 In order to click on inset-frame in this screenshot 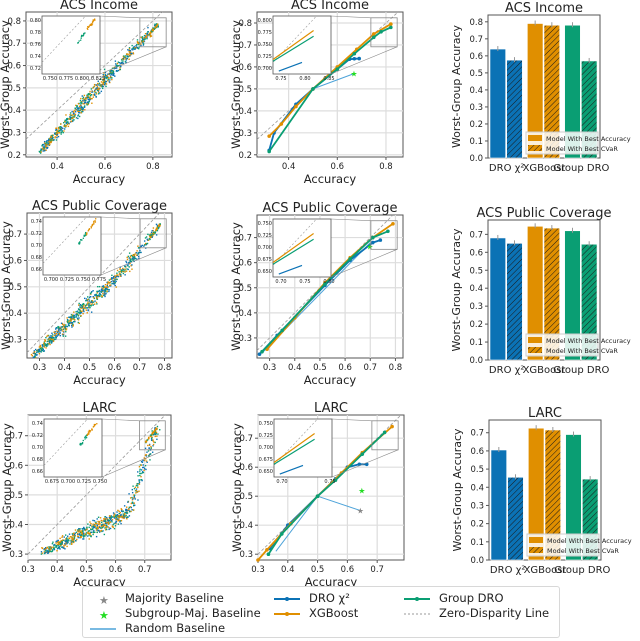, I will do `click(302, 248)`.